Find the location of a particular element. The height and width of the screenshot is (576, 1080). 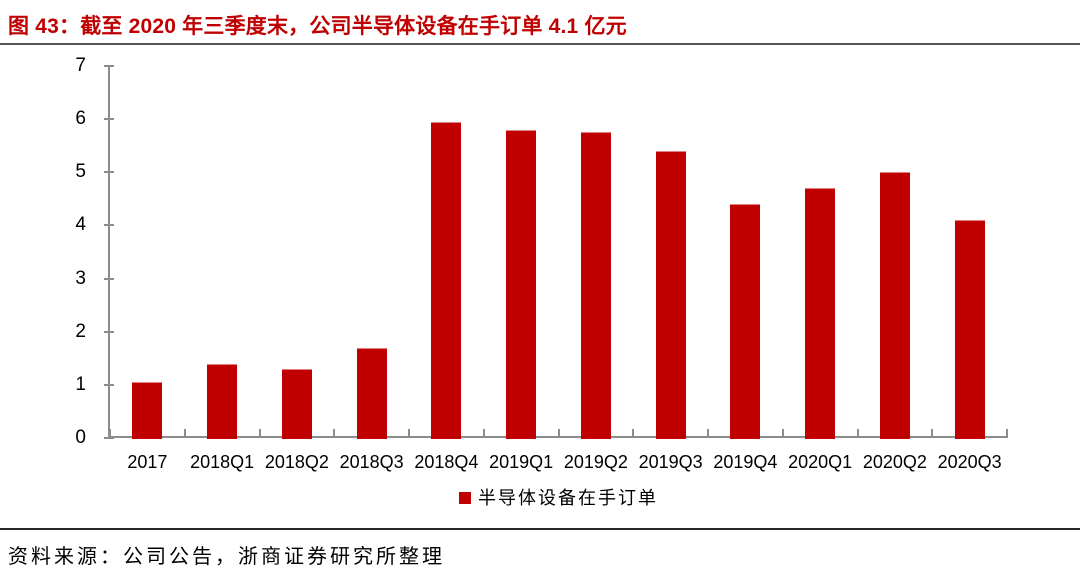

bar-2019Q1 is located at coordinates (521, 284).